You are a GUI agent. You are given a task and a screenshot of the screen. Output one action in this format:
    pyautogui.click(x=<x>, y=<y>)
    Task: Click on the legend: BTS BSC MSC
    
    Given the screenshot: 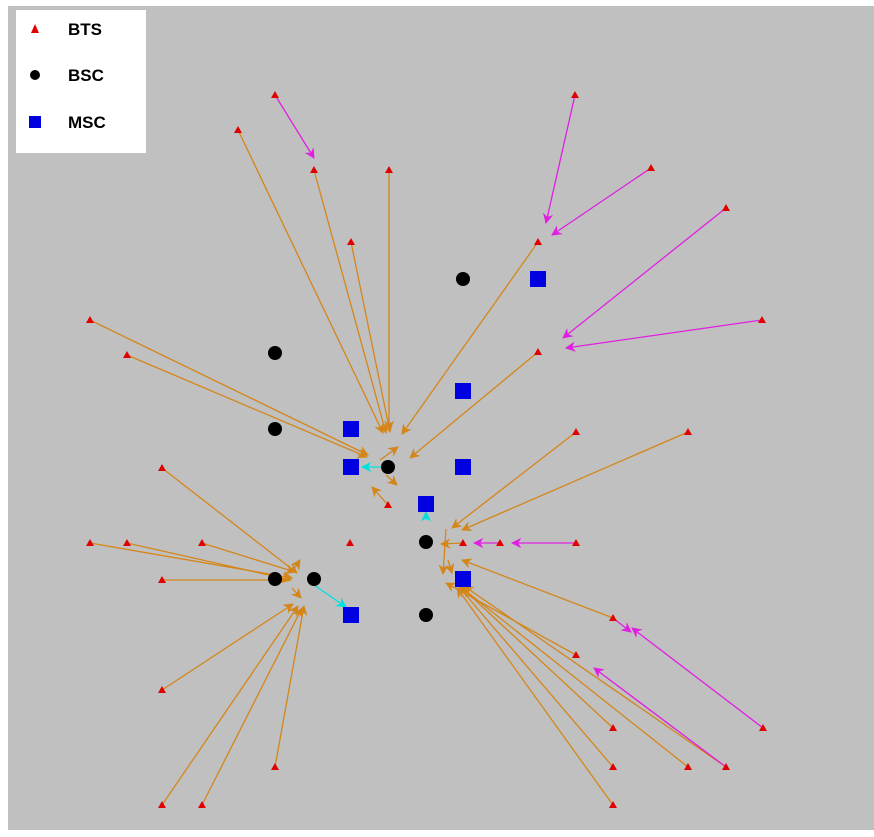 What is the action you would take?
    pyautogui.click(x=81, y=81)
    